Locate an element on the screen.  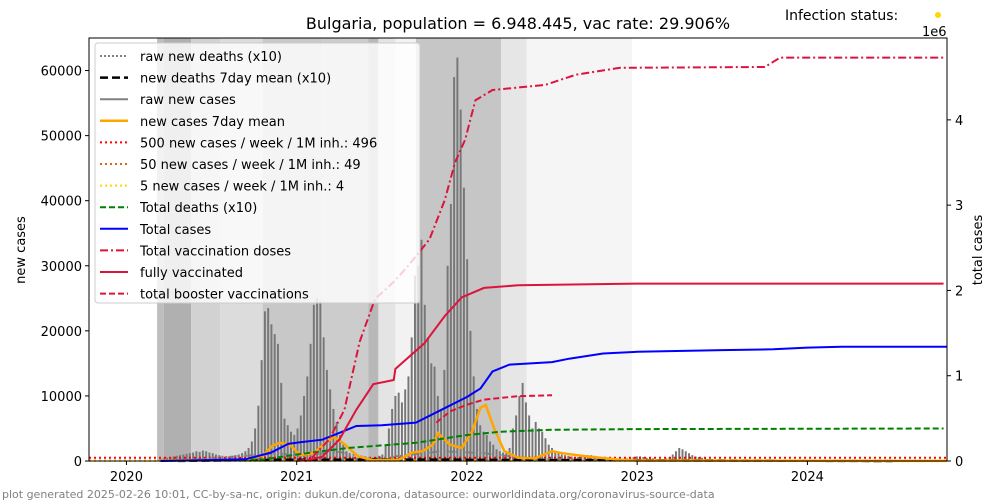
x-tick-label: 2021 is located at coordinates (296, 477).